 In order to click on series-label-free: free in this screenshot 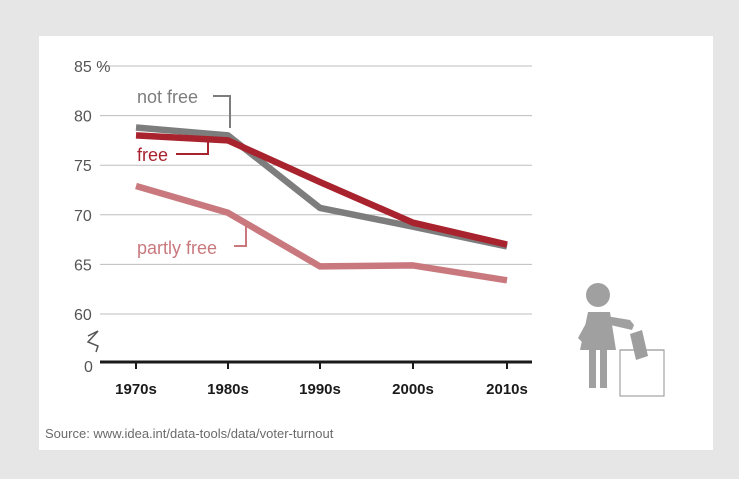, I will do `click(152, 155)`.